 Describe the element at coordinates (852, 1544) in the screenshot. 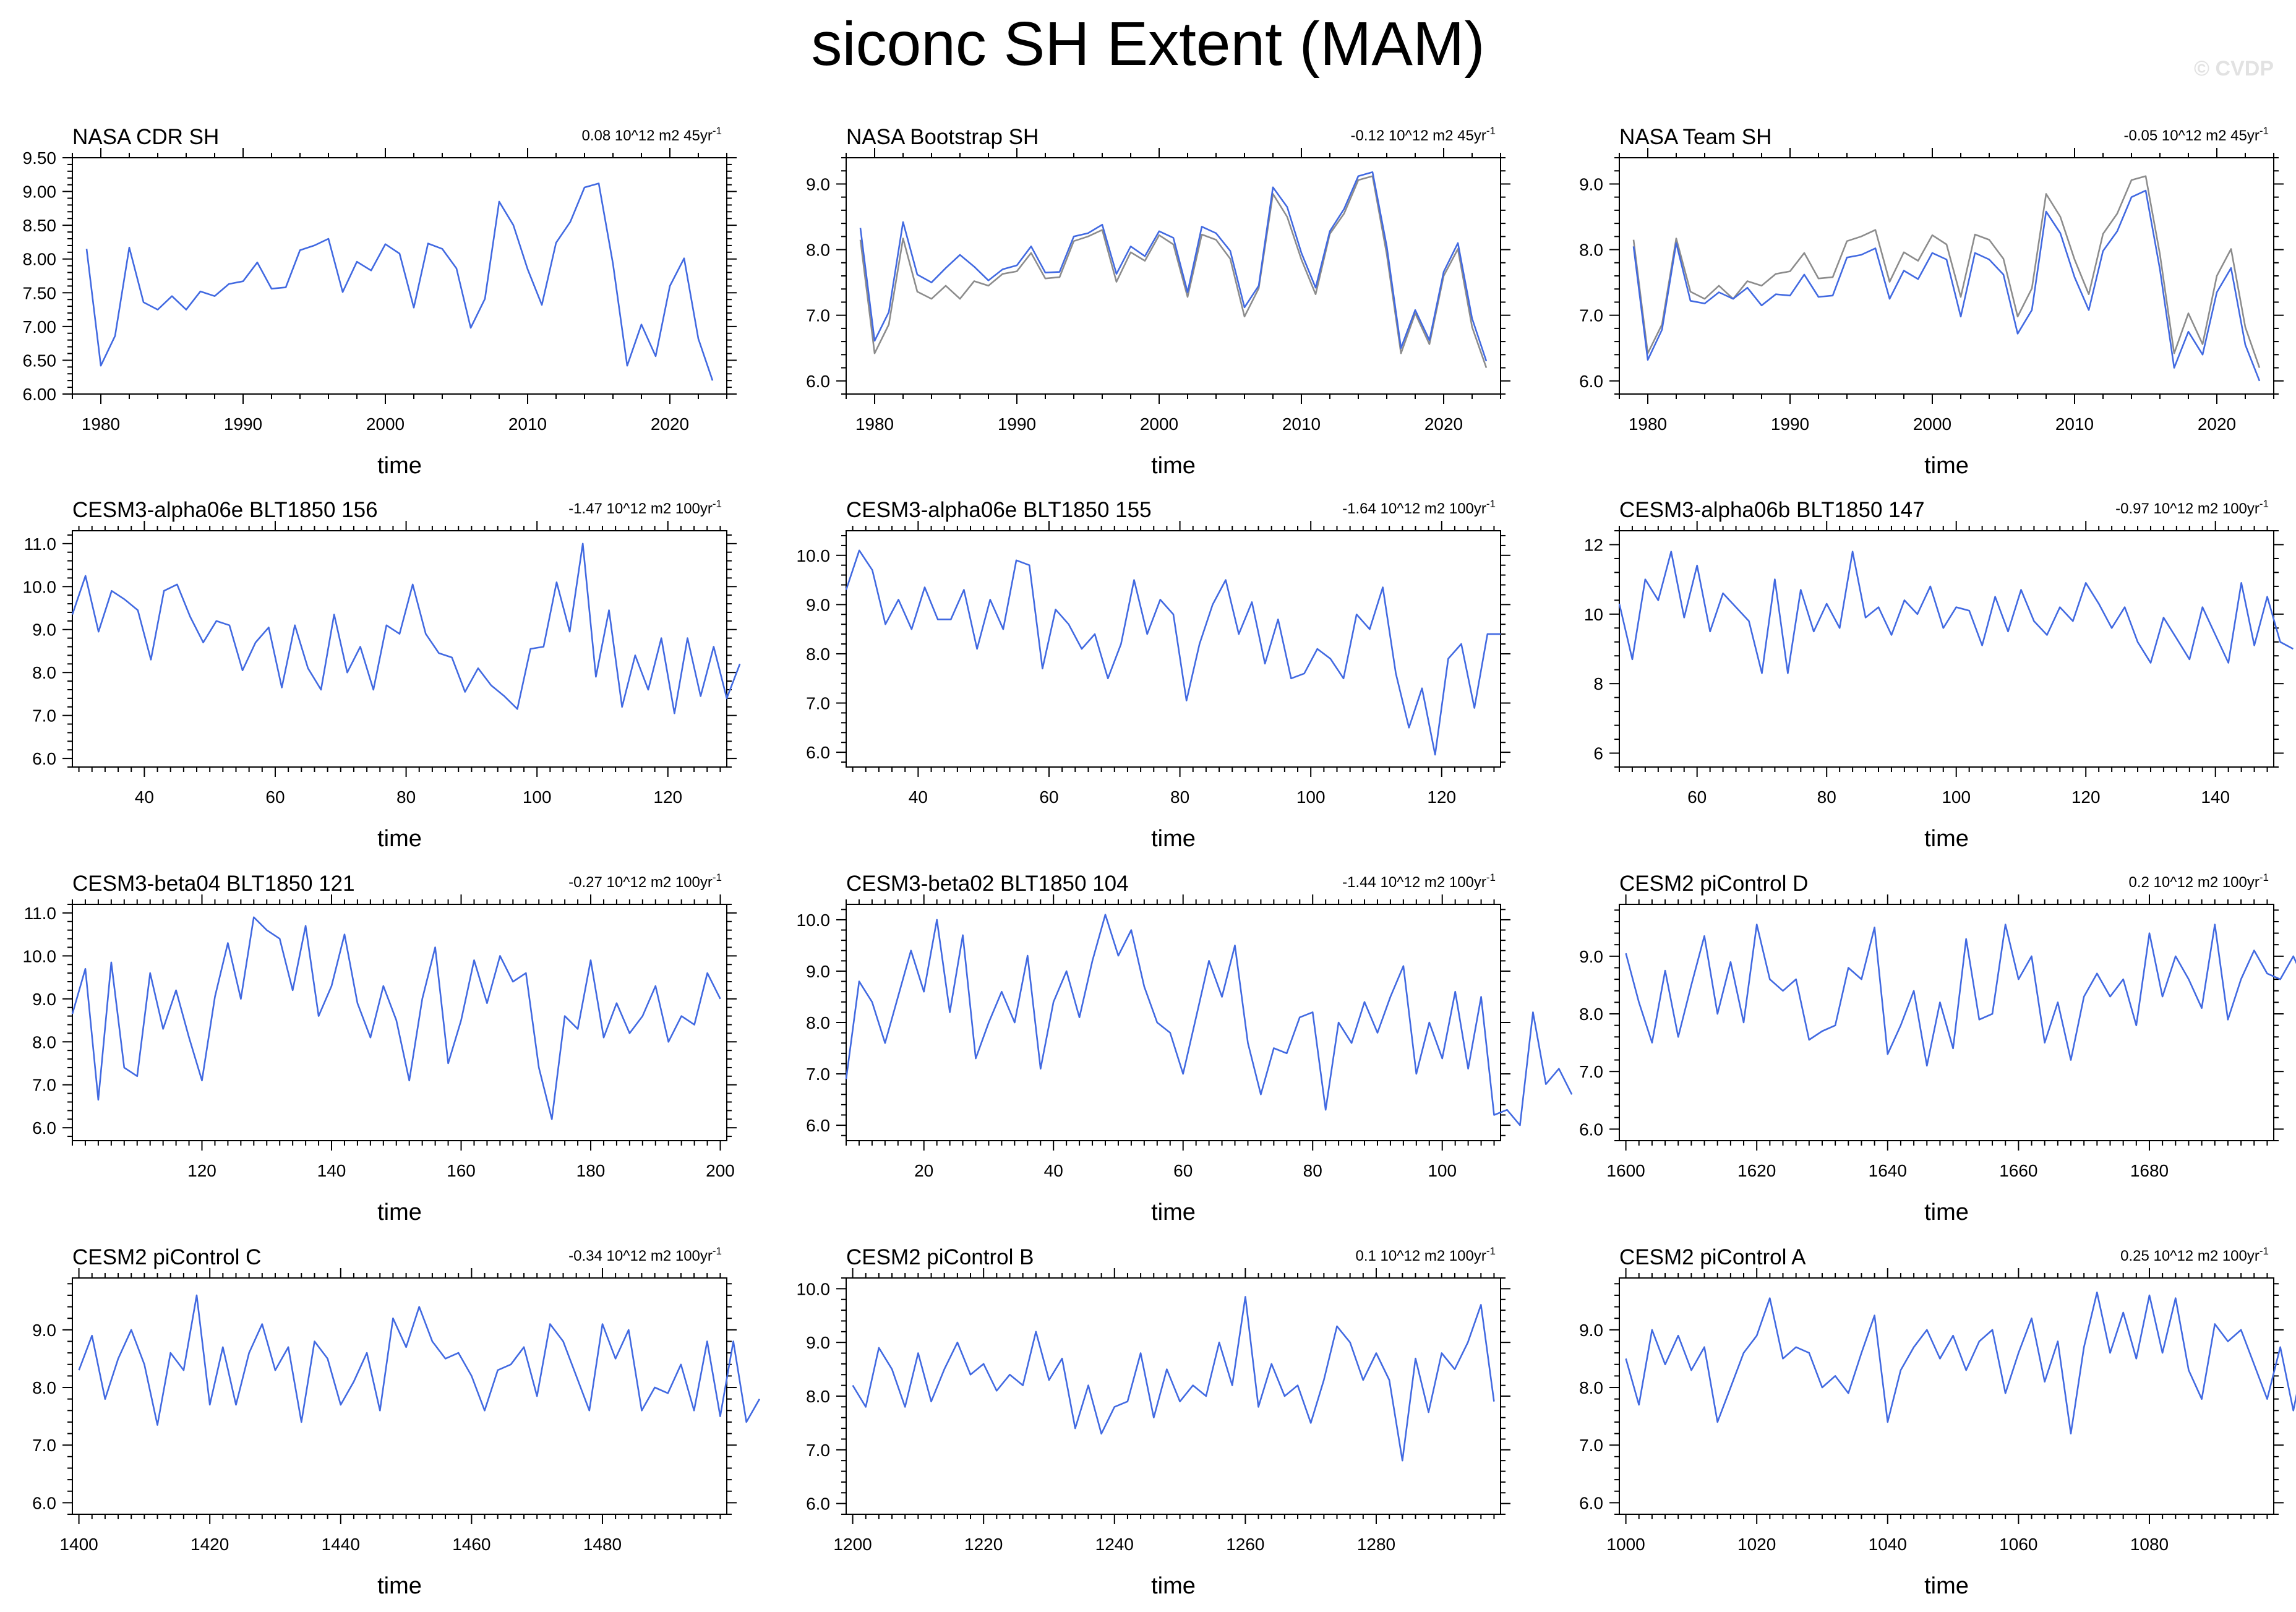

I see `x-tick-label: 1200` at that location.